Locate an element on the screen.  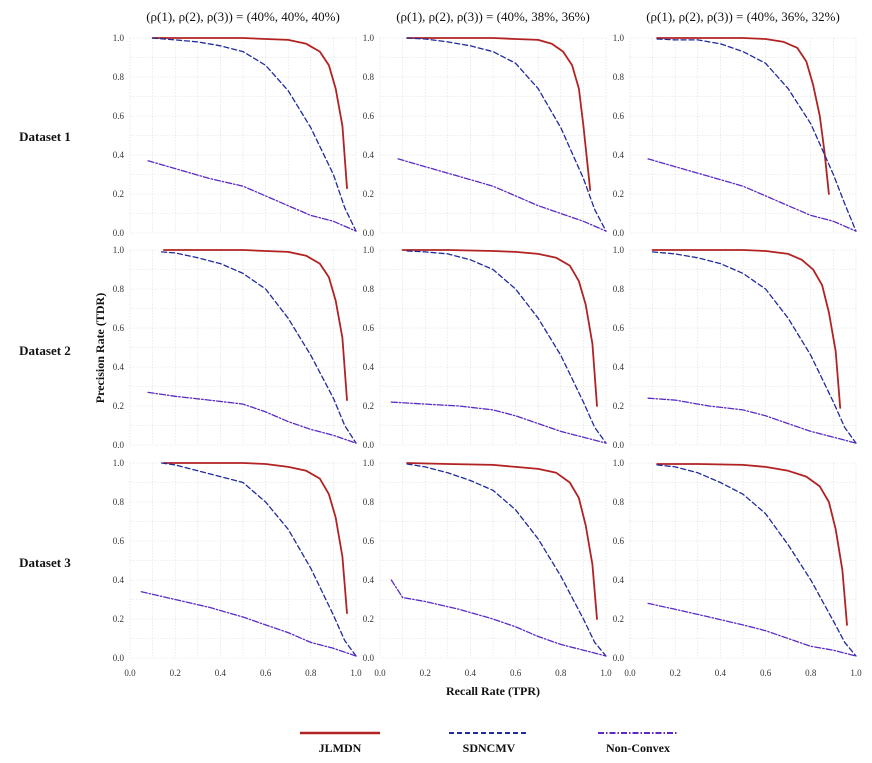
panel-r2-c3: 0.0 0.2 0.4 0.6 0.8 1.0 is located at coordinates (735, 347).